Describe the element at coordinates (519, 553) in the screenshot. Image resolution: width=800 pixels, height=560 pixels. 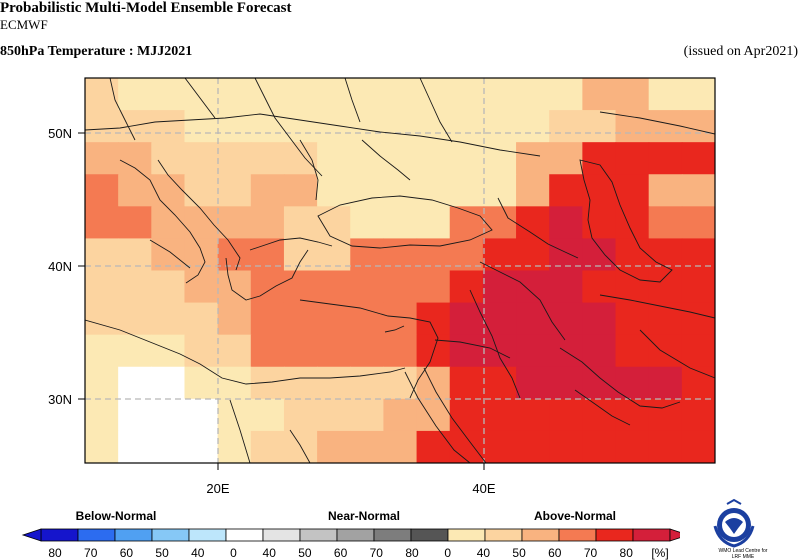
I see `colorbar-tick-label: 50` at that location.